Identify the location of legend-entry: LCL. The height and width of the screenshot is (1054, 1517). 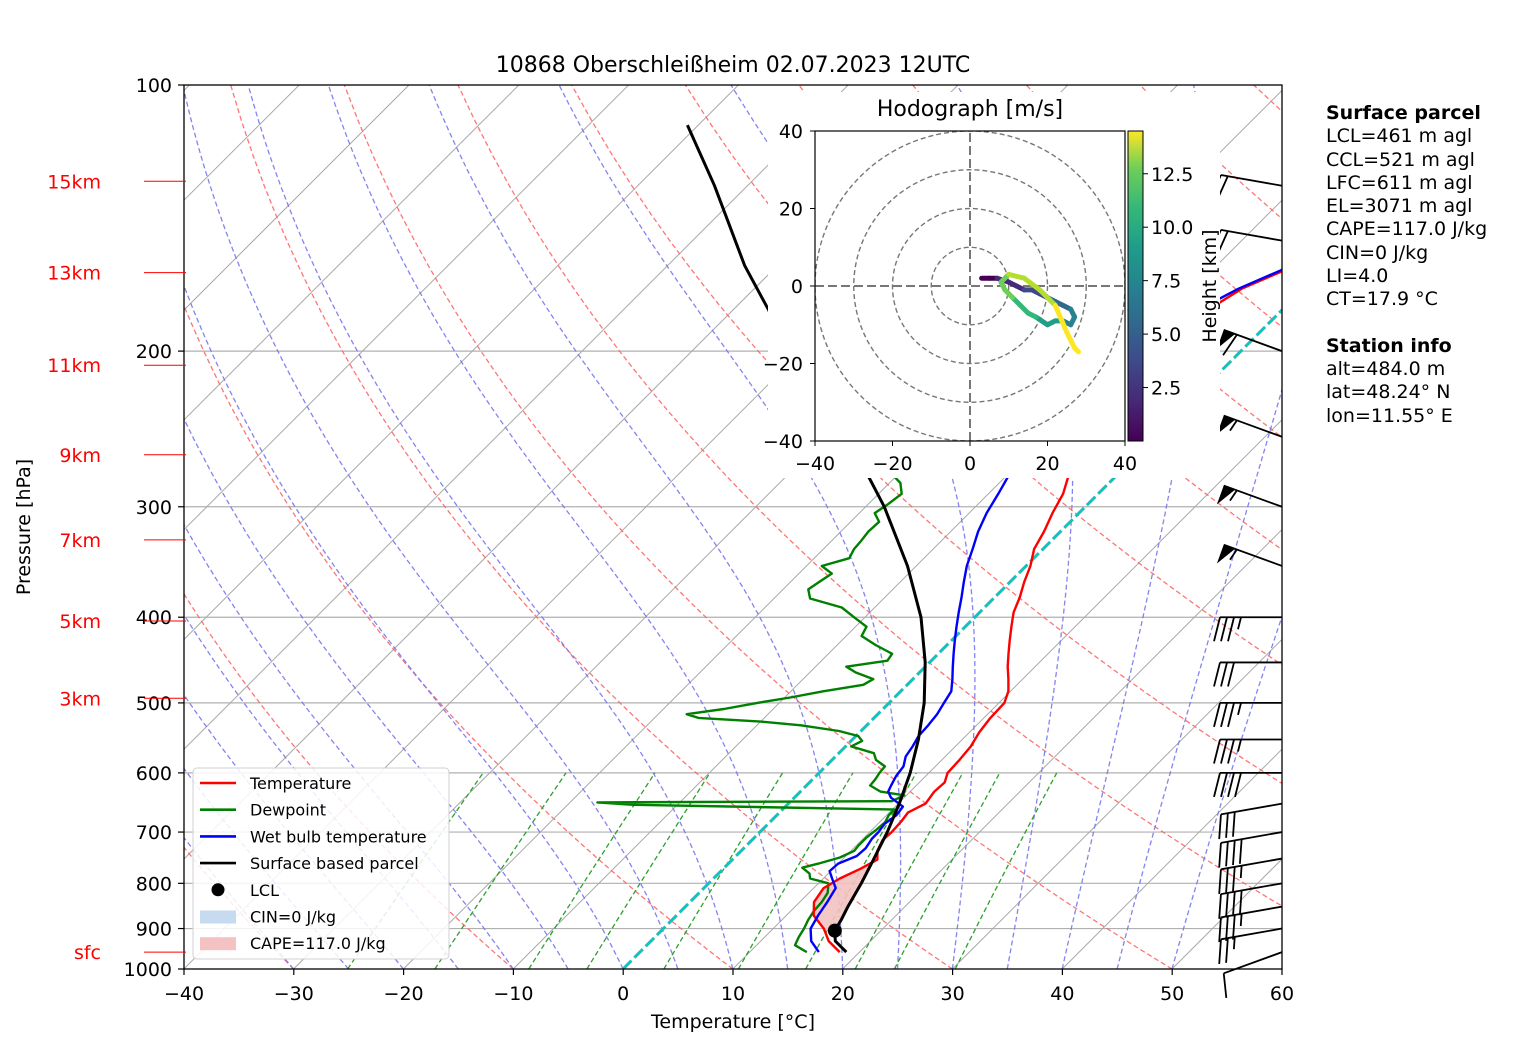
(245, 890).